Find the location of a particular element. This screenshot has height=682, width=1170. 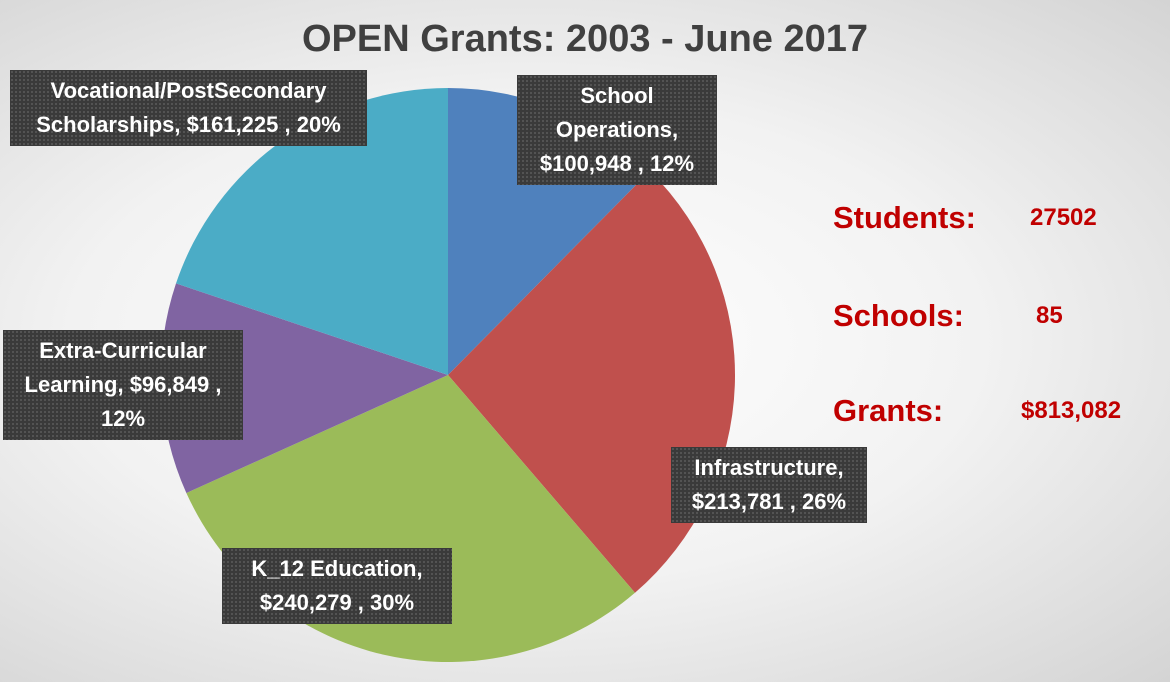

label-value: $96,849 , is located at coordinates (175, 384).